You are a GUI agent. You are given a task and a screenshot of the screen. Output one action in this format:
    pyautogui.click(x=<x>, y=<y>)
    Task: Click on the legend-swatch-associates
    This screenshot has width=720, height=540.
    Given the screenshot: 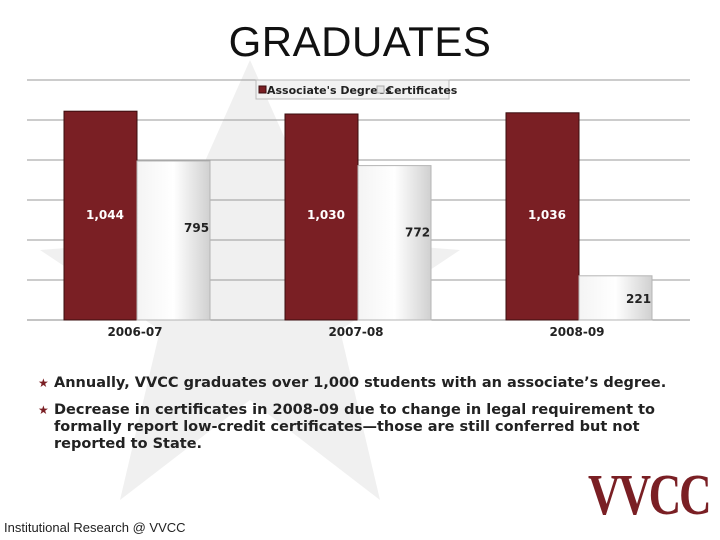 What is the action you would take?
    pyautogui.click(x=262, y=89)
    